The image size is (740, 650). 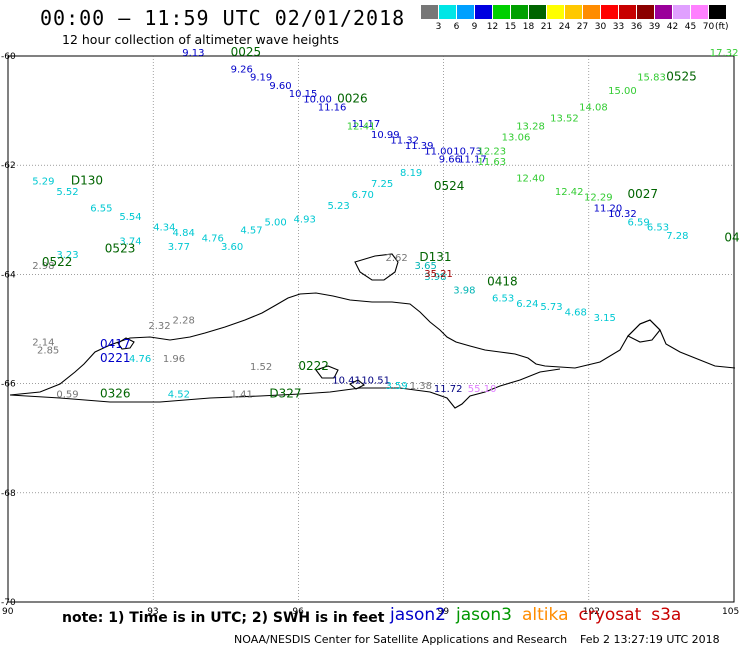 What do you see at coordinates (332, 108) in the screenshot?
I see `wave-height-value: 11.16` at bounding box center [332, 108].